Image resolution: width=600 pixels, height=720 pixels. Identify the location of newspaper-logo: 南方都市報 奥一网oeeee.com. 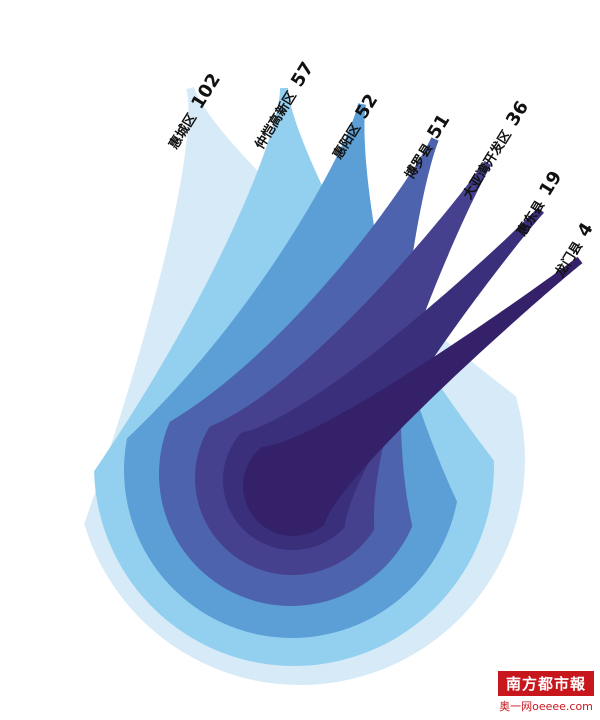
(546, 692).